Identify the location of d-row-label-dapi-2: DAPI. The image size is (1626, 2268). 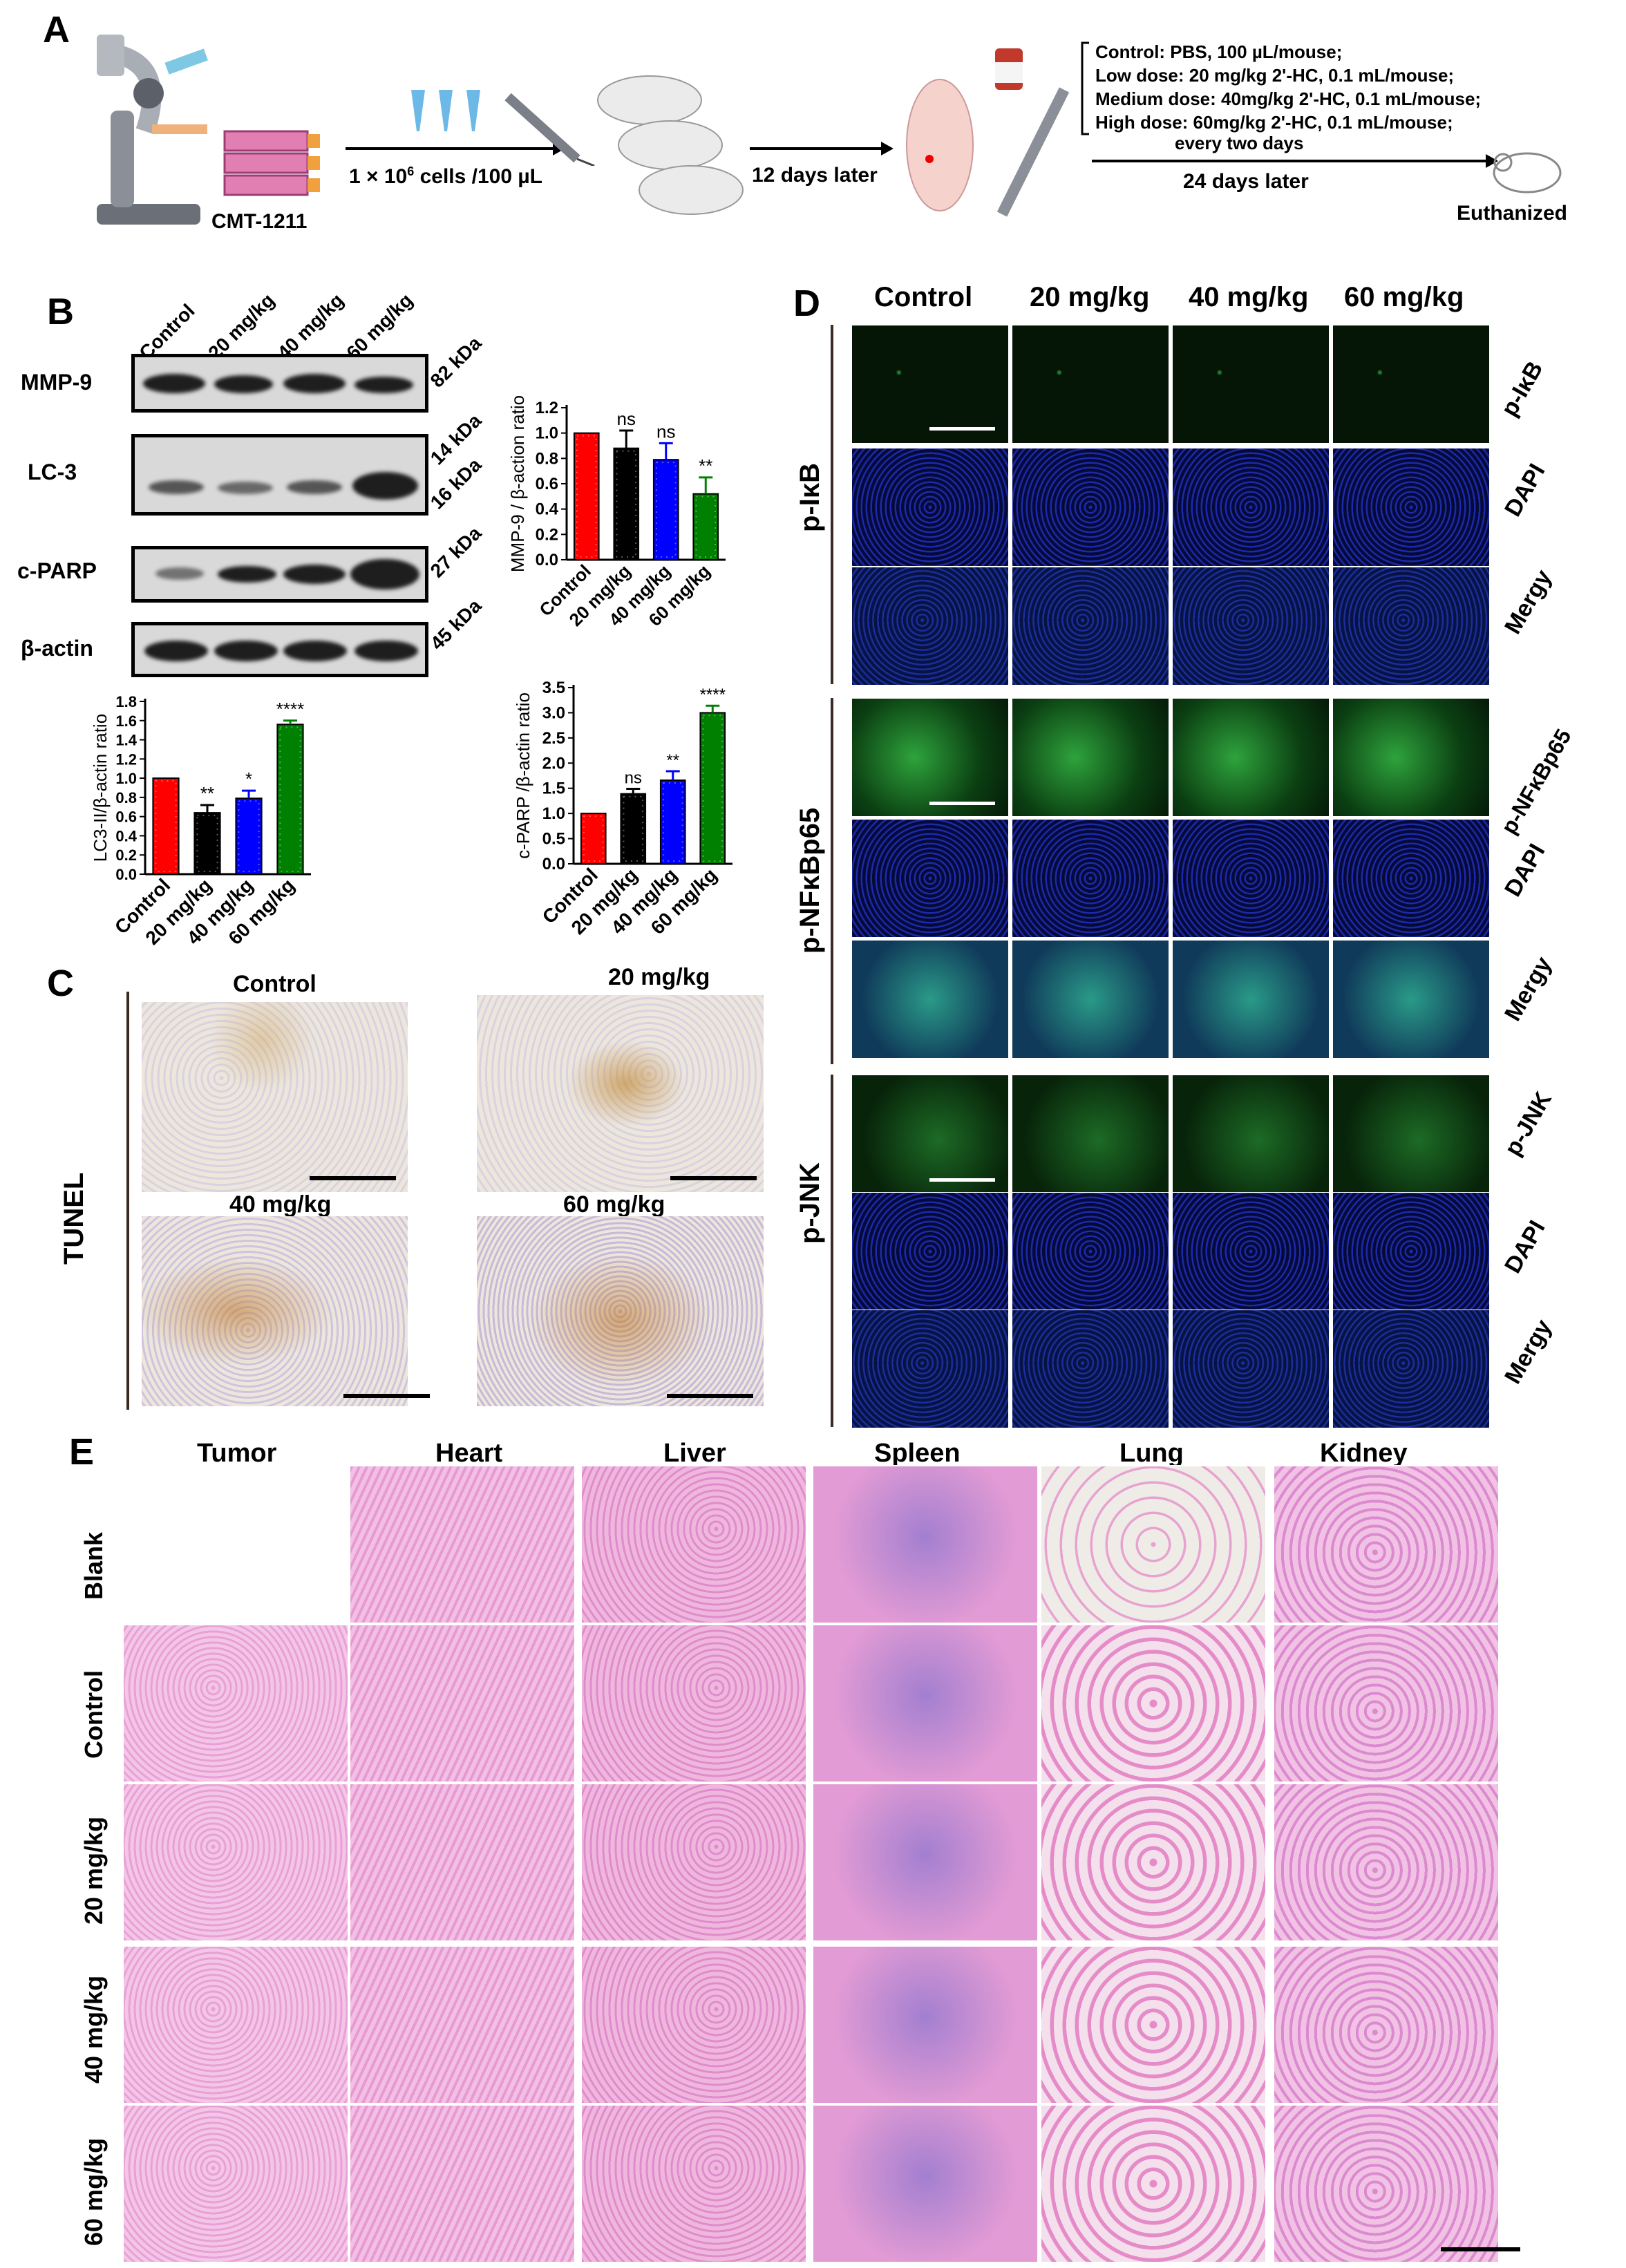
(1525, 870).